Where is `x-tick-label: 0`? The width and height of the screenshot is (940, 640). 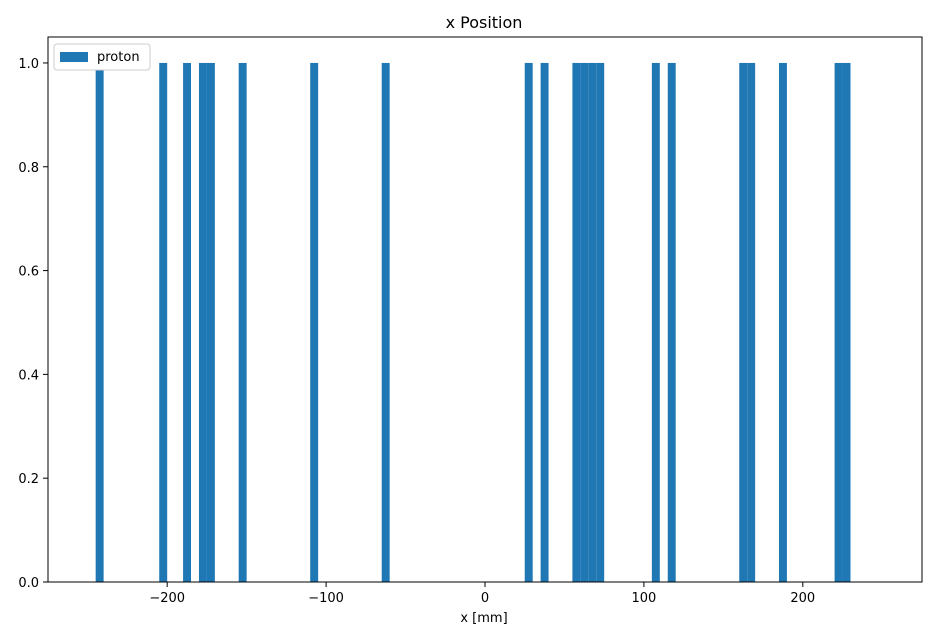 x-tick-label: 0 is located at coordinates (485, 598).